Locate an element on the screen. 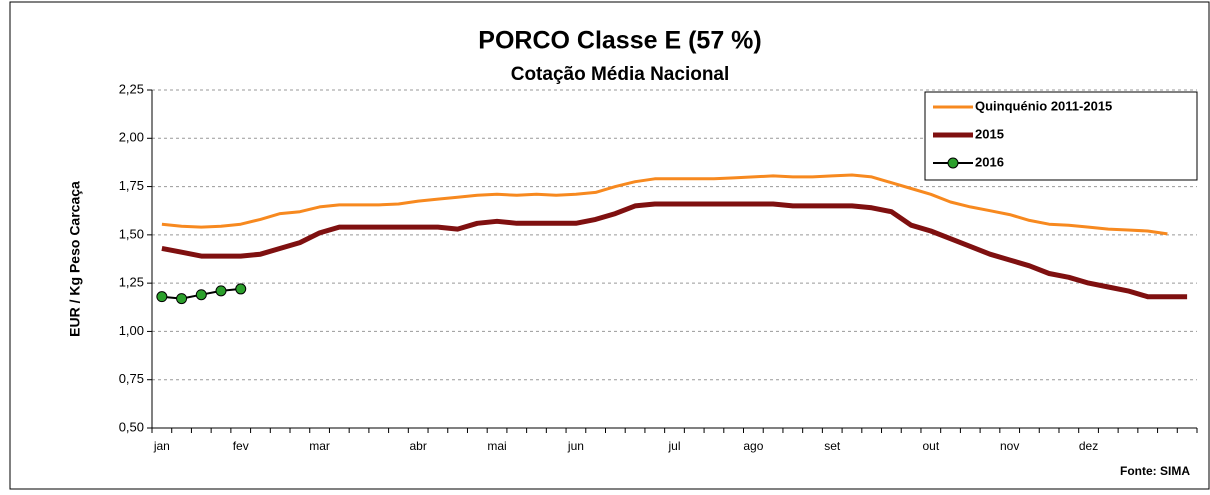 The image size is (1210, 495). y-tick-label: 2,00 is located at coordinates (131, 137).